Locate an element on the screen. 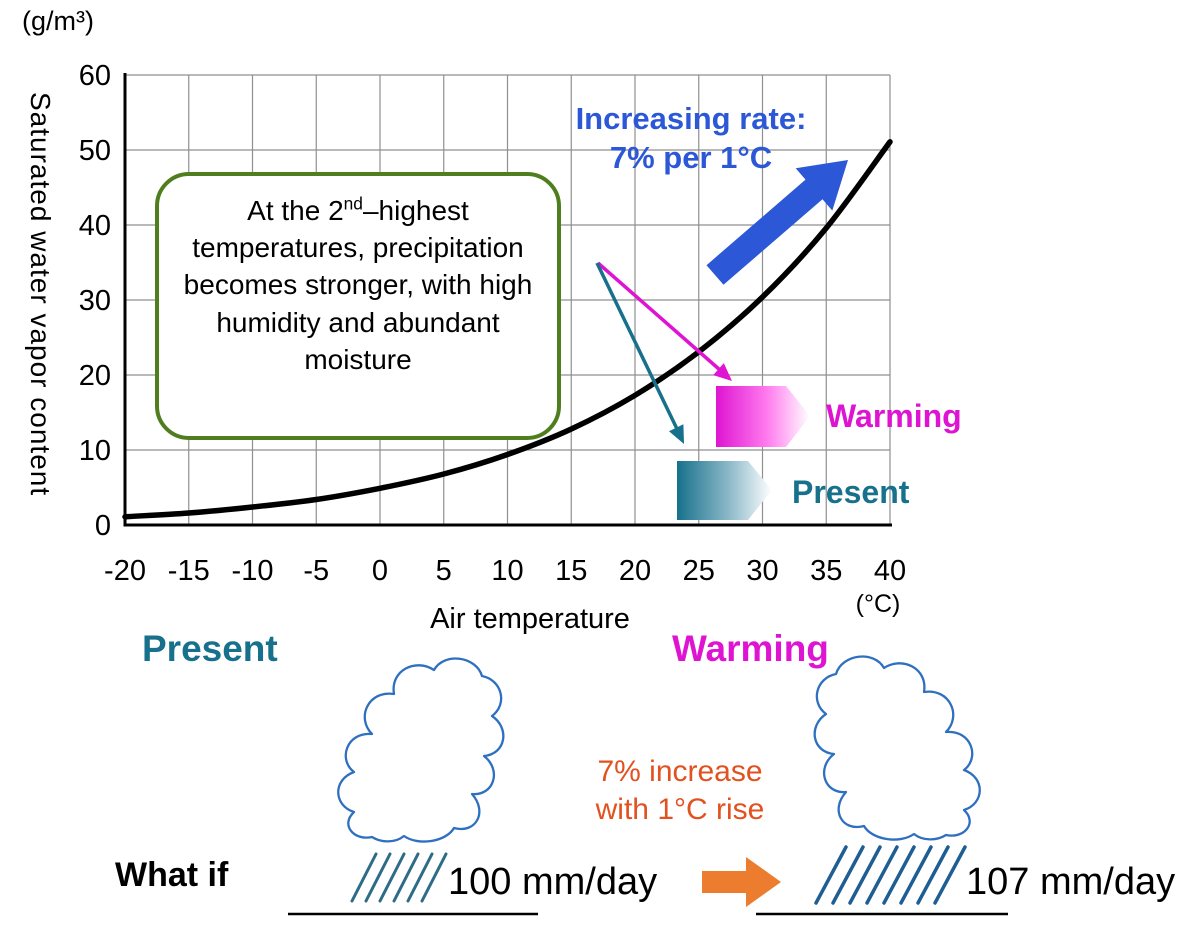  x-tick-label: 10 is located at coordinates (507, 571).